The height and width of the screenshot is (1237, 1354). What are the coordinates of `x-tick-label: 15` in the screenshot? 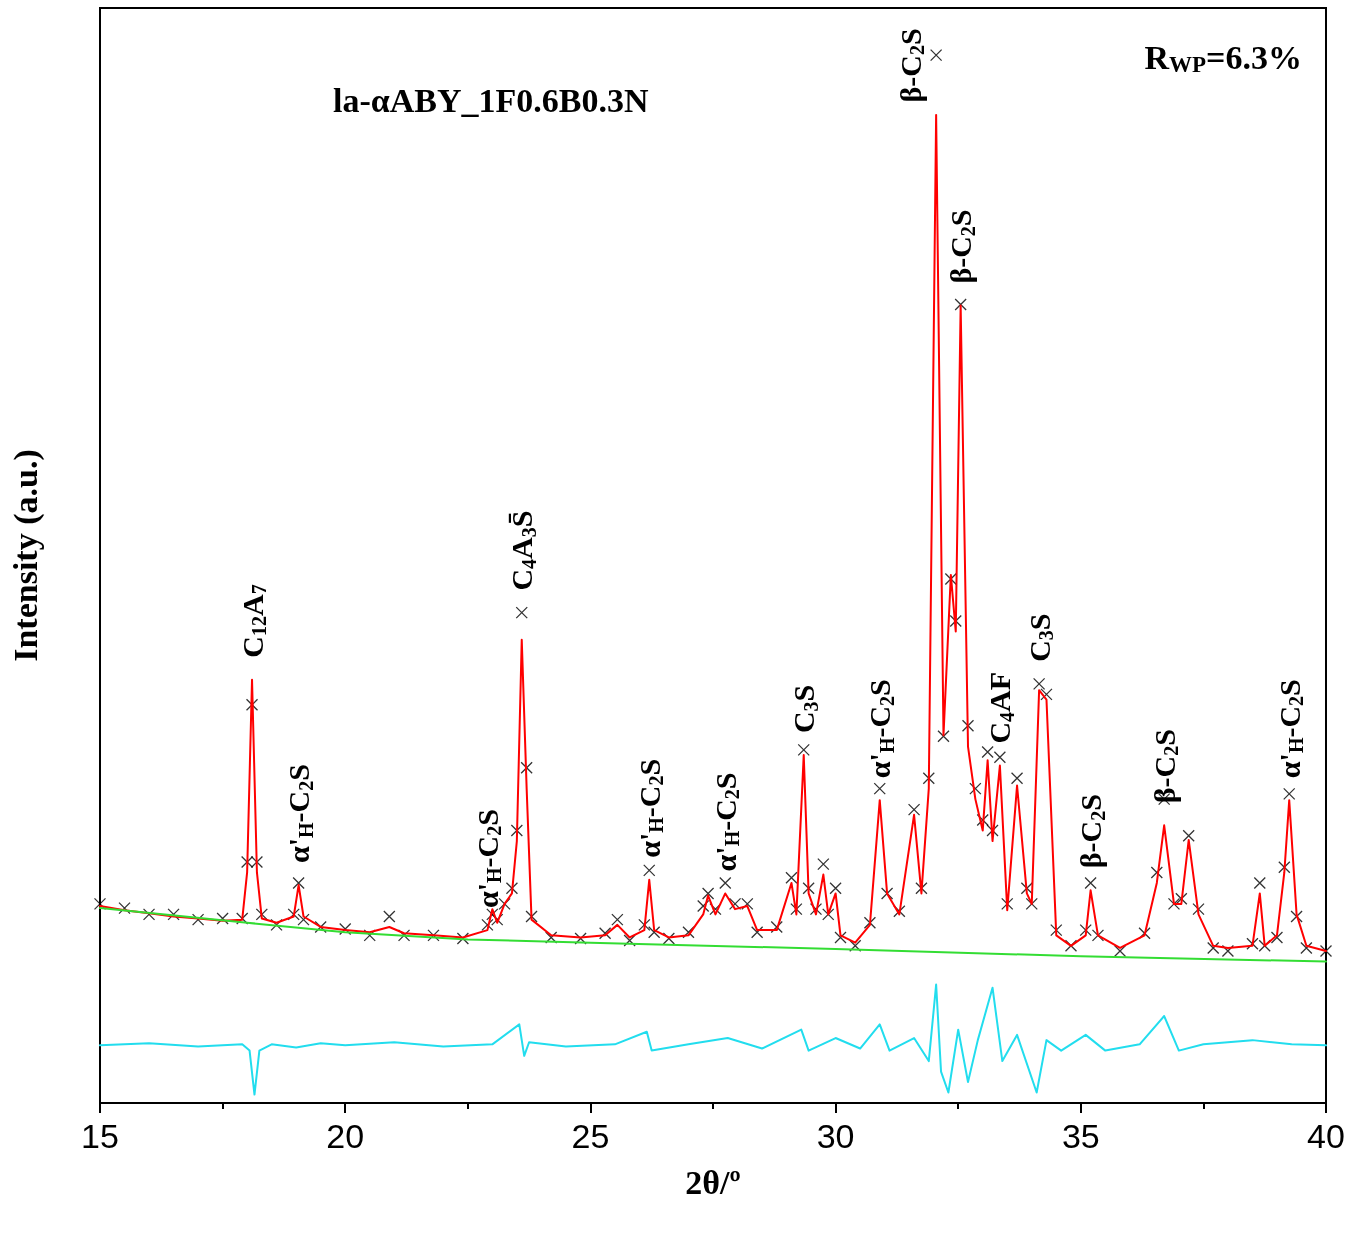 It's located at (100, 1136).